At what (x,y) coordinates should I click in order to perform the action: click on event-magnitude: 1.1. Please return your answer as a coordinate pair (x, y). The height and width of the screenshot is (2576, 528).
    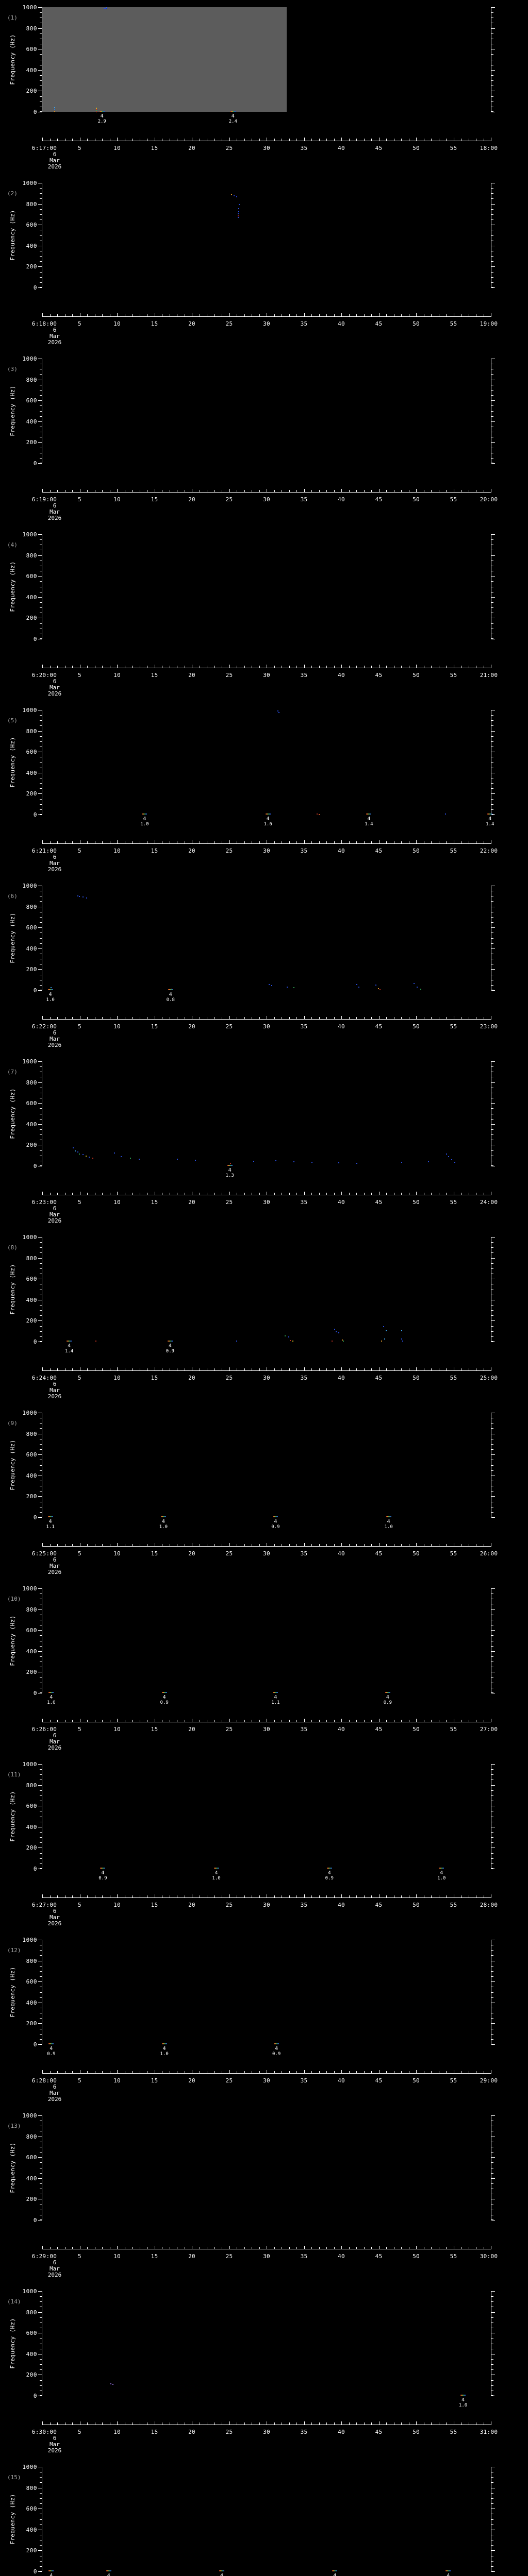
    Looking at the image, I should click on (50, 1527).